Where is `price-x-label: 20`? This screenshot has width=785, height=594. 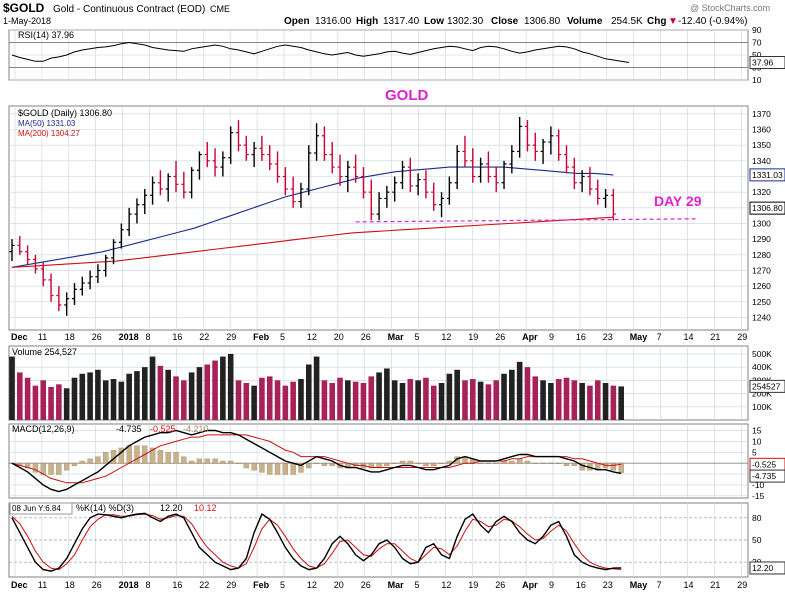
price-x-label: 20 is located at coordinates (339, 337).